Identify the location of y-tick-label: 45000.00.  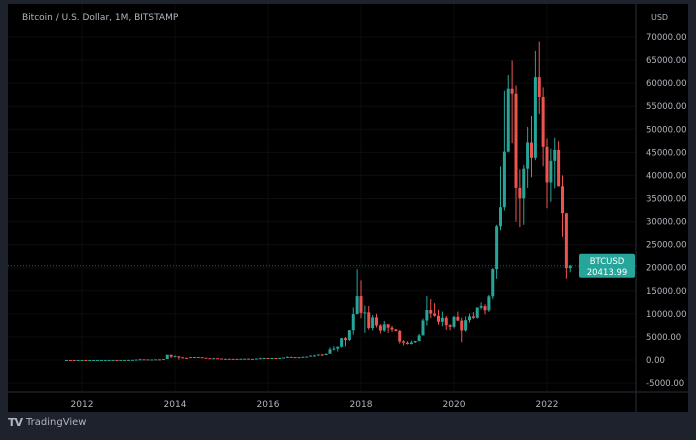
(666, 153).